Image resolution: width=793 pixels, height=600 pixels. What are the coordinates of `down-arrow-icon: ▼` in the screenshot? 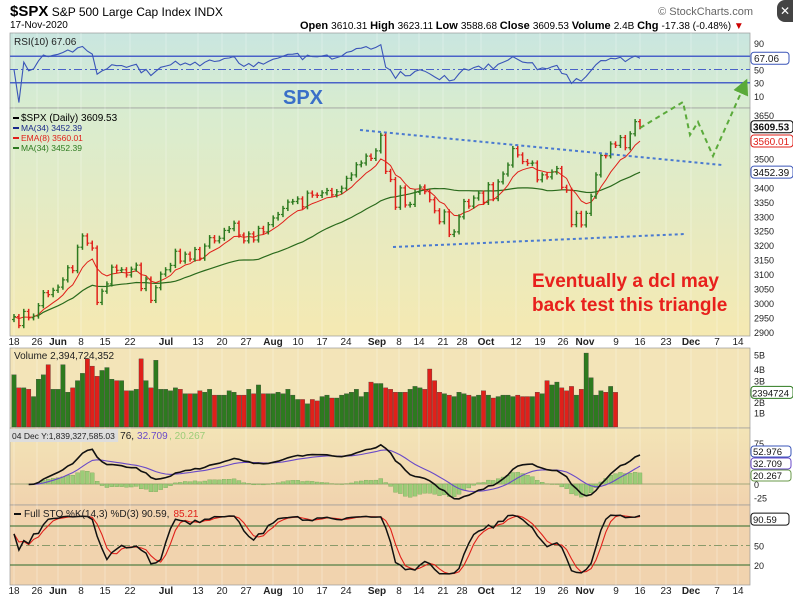 It's located at (738, 26).